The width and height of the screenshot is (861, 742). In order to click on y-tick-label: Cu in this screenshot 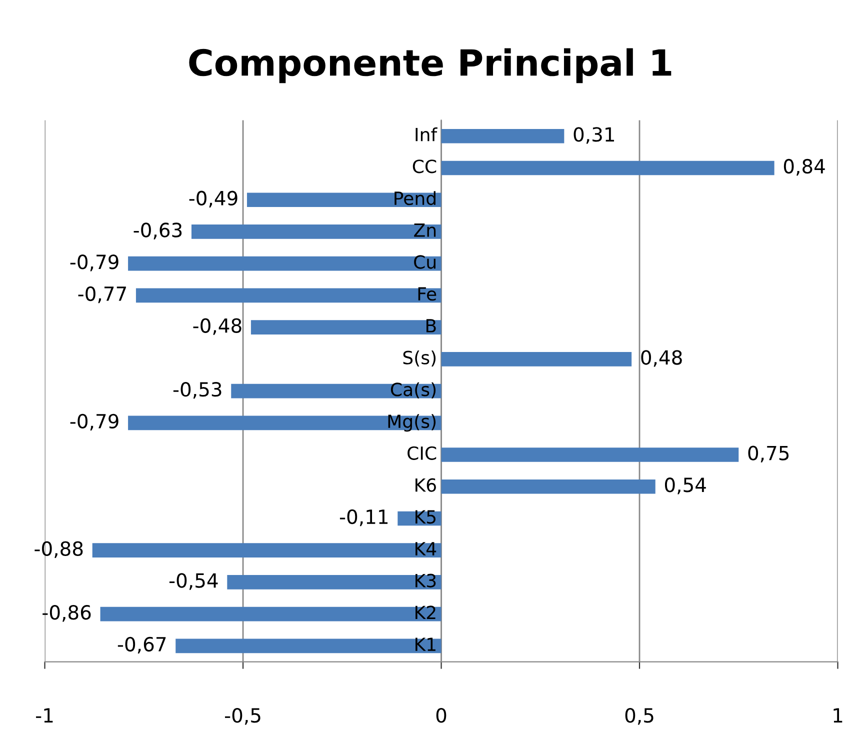, I will do `click(425, 262)`.